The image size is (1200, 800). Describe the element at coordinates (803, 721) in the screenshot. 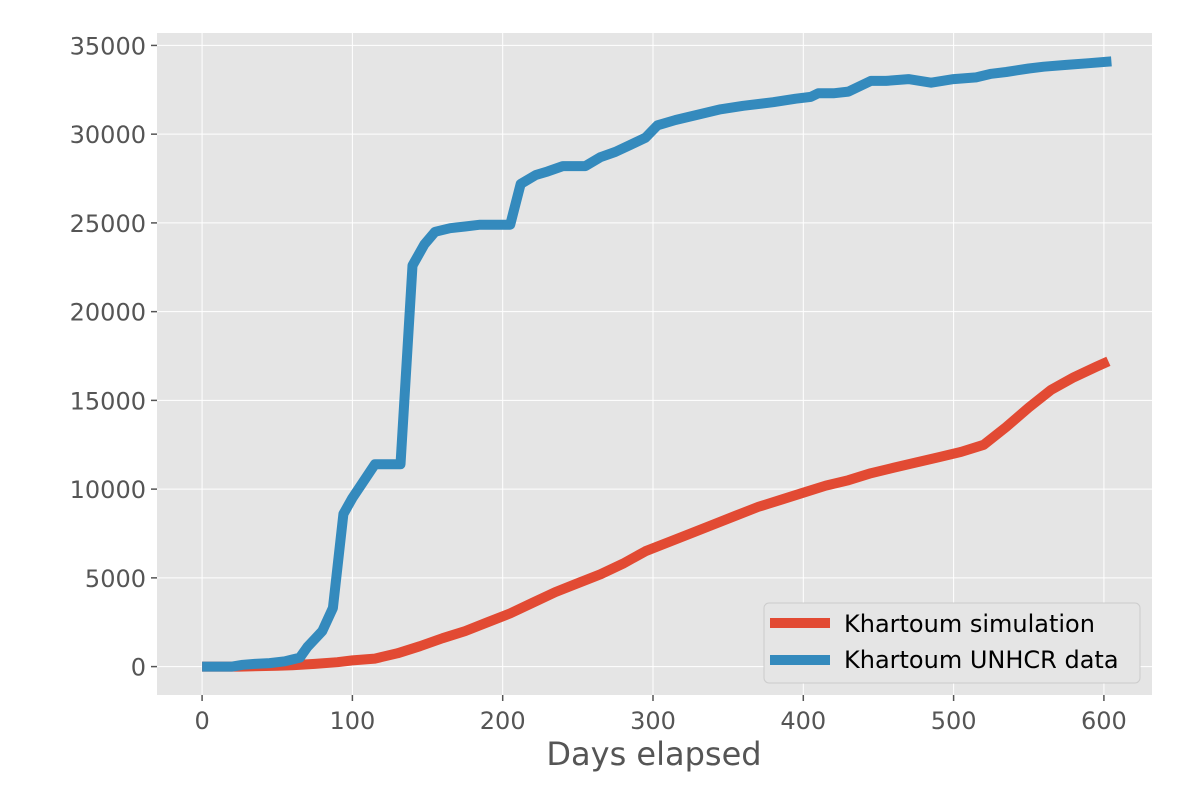

I see `x-tick-label: 400` at that location.